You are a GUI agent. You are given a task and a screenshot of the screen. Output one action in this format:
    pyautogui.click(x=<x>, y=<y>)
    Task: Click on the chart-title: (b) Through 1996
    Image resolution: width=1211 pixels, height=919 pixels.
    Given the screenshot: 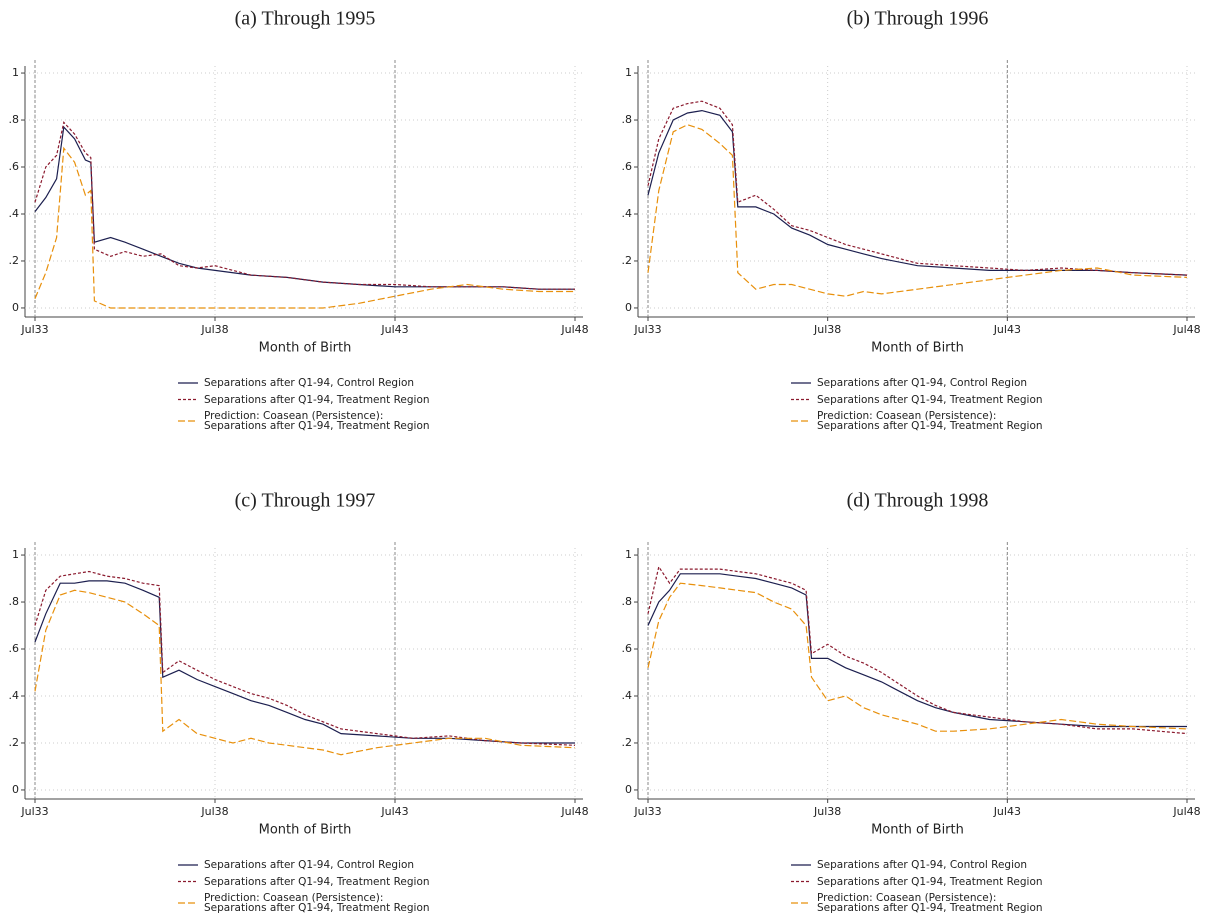 What is the action you would take?
    pyautogui.click(x=918, y=19)
    